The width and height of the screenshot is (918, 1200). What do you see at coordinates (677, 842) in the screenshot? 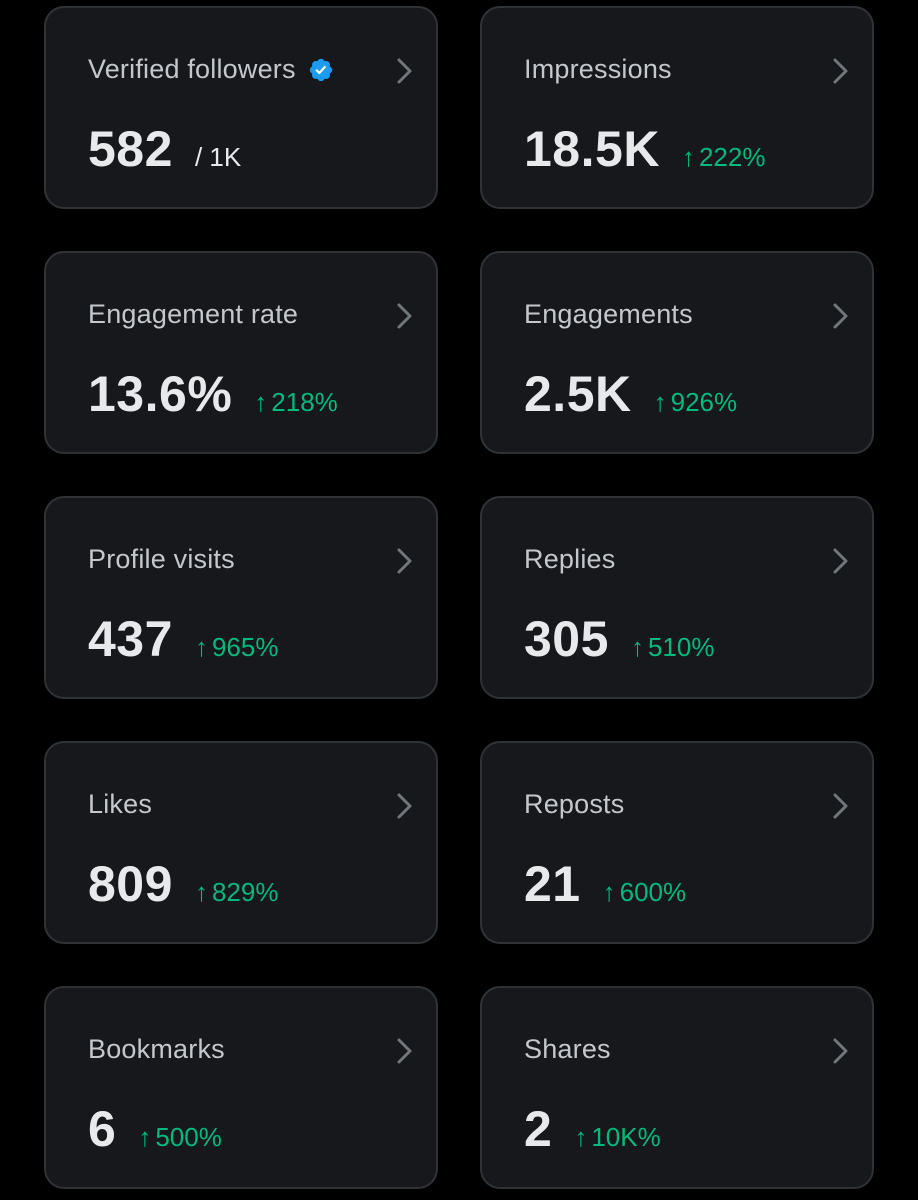
I see `card-reposts: Reposts 21 ↑ 600%` at bounding box center [677, 842].